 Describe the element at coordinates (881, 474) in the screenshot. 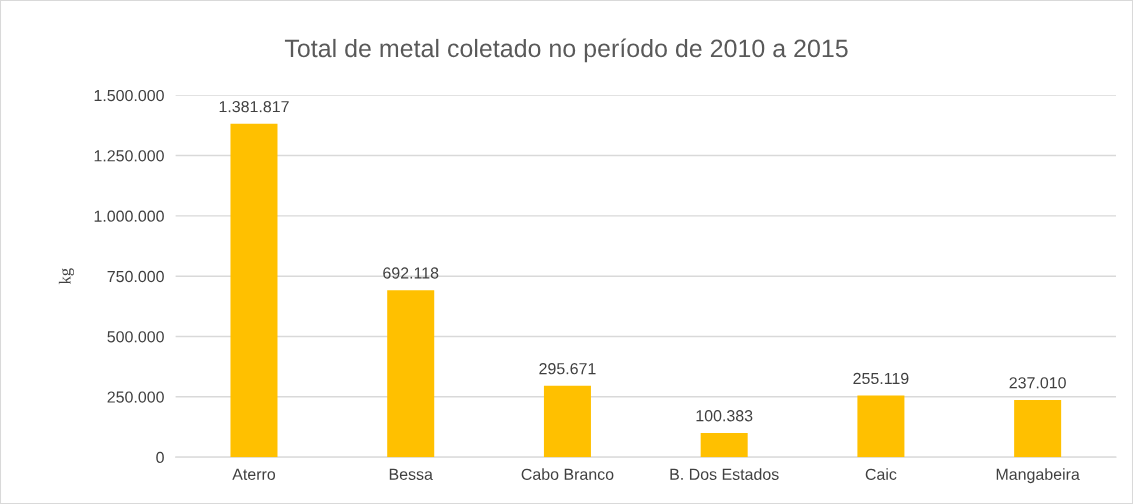

I see `x-tick-label: Caic` at that location.